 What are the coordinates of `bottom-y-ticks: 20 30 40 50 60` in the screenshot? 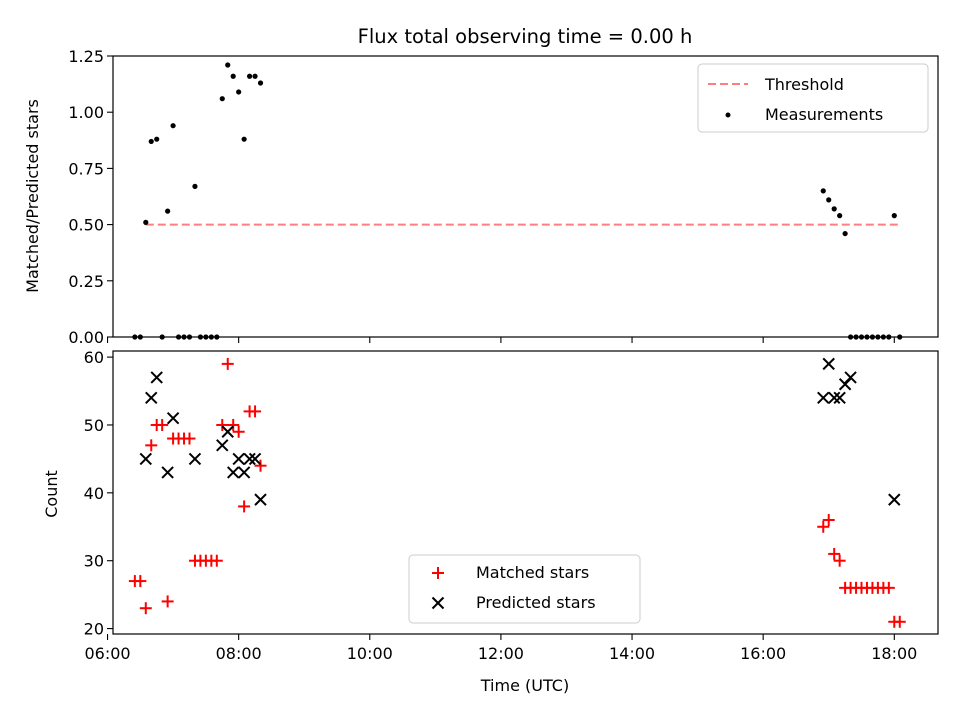 It's located at (98, 493).